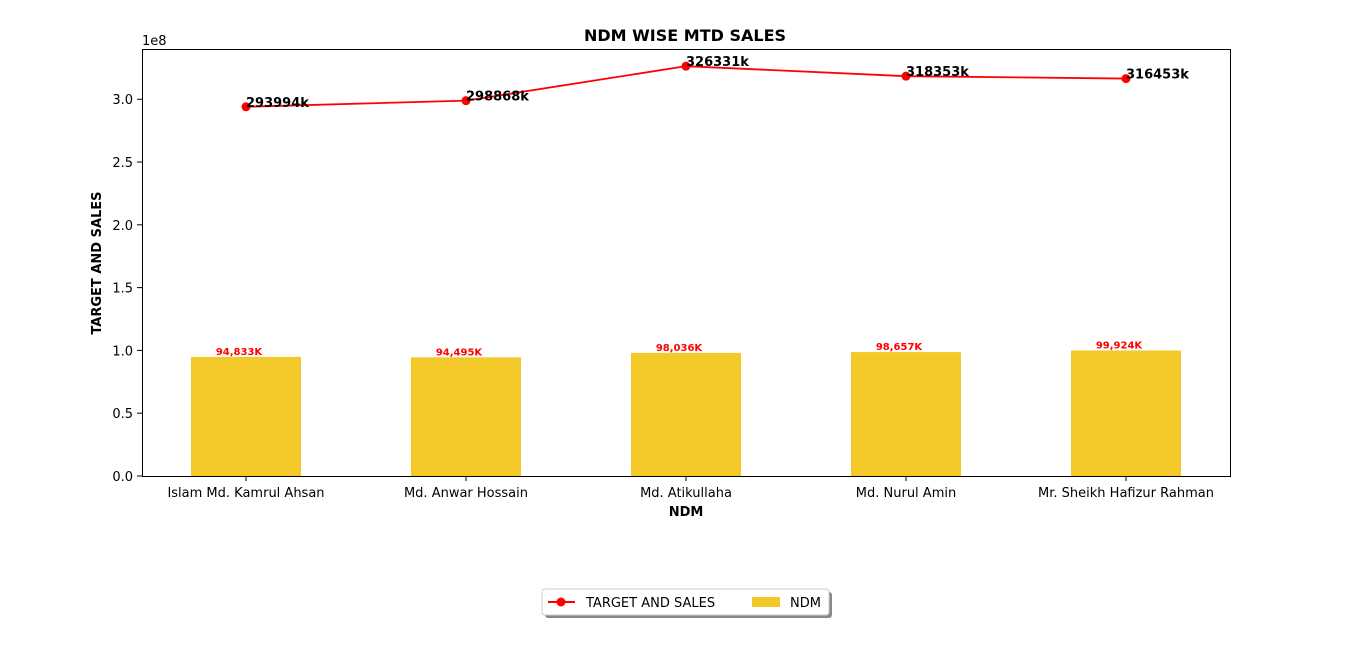 This screenshot has height=671, width=1366. Describe the element at coordinates (245, 493) in the screenshot. I see `x-tick-label: Islam Md. Kamrul Ahsan` at that location.